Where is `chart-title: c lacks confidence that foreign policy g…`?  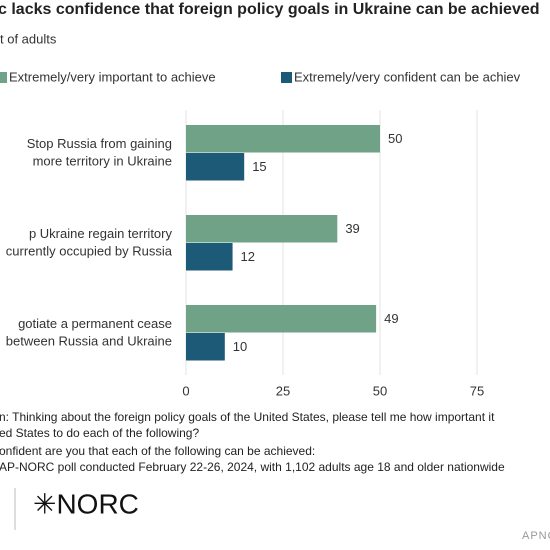 chart-title: c lacks confidence that foreign policy g… is located at coordinates (270, 9).